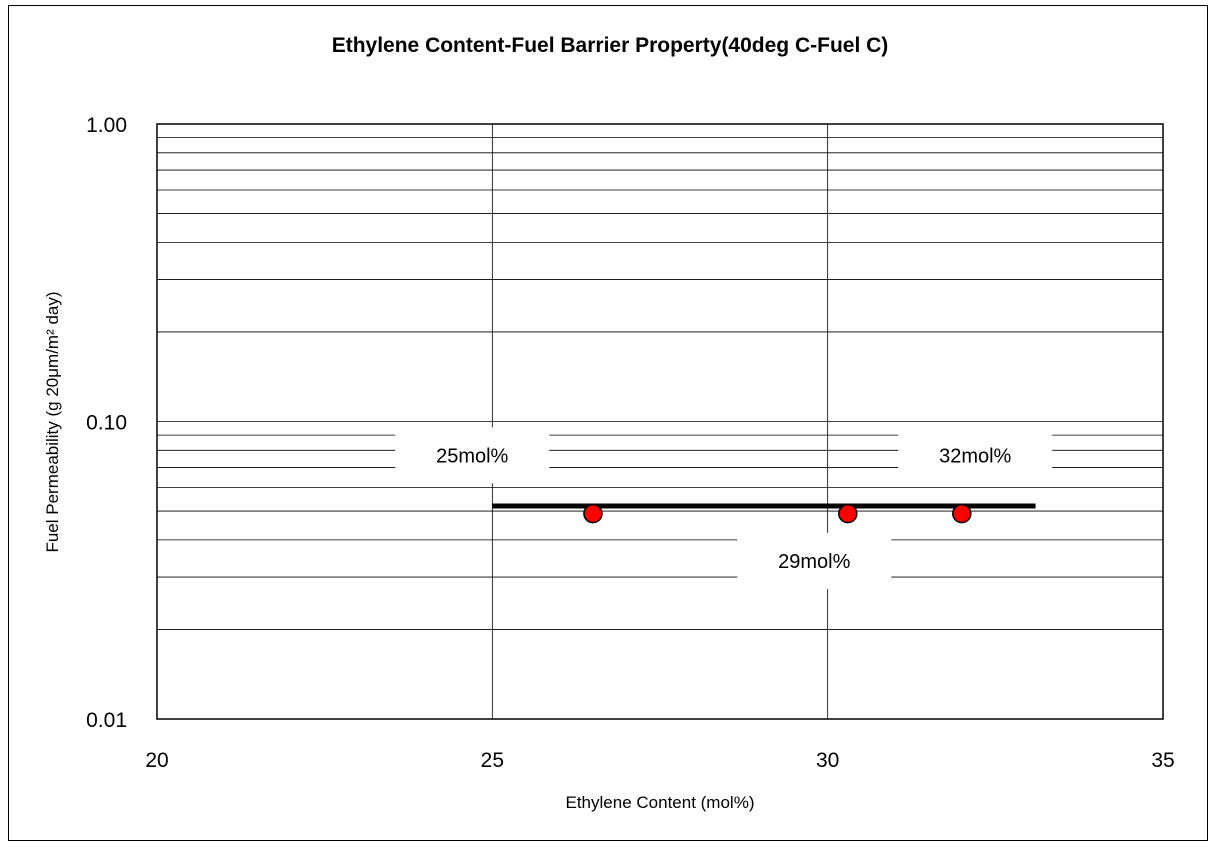 This screenshot has width=1212, height=843. What do you see at coordinates (827, 760) in the screenshot?
I see `x-tick-label: 30` at bounding box center [827, 760].